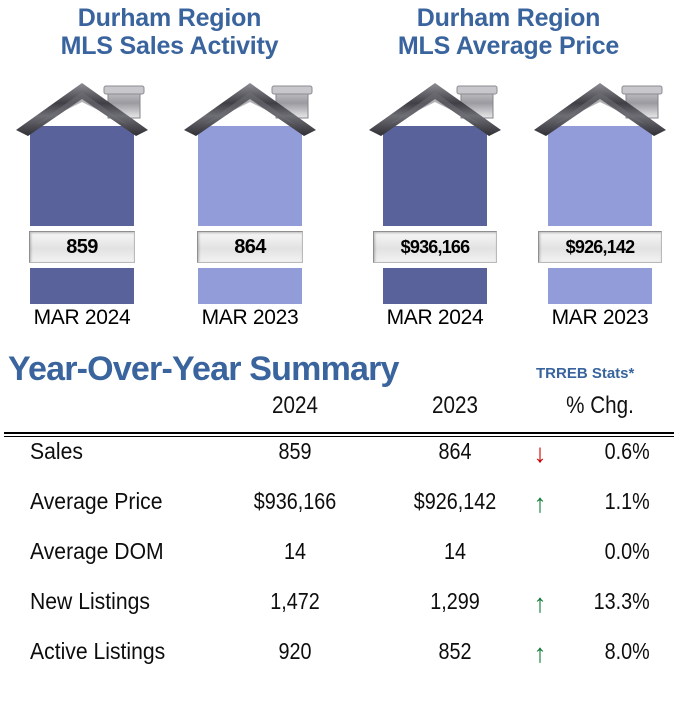  Describe the element at coordinates (339, 463) in the screenshot. I see `table-row: Sales 859 864 ↓ 0.6%` at that location.